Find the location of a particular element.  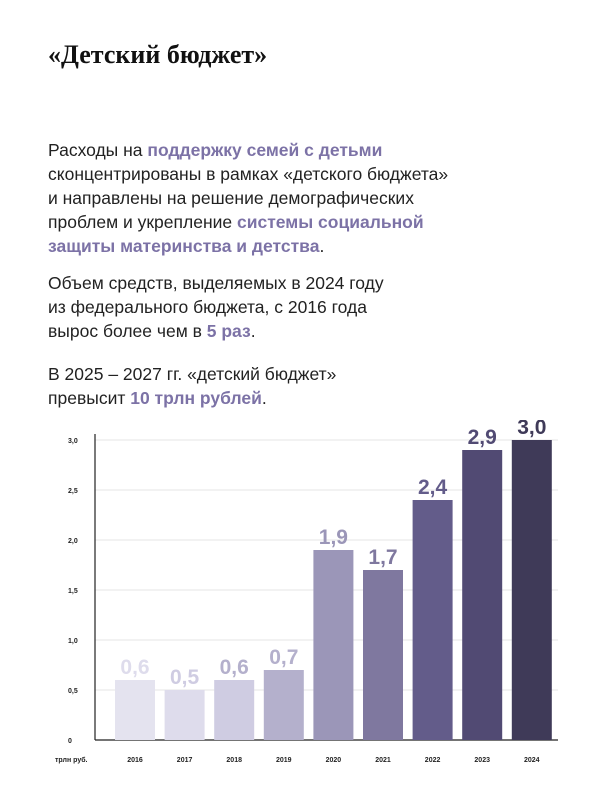

data-label: 1,9 is located at coordinates (333, 537).